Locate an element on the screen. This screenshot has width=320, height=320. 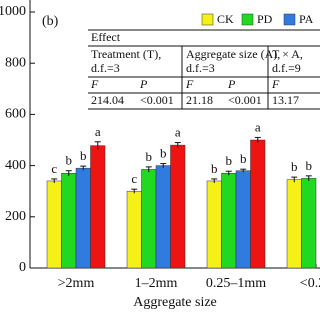
y-tick-label: 200 is located at coordinates (15, 216).